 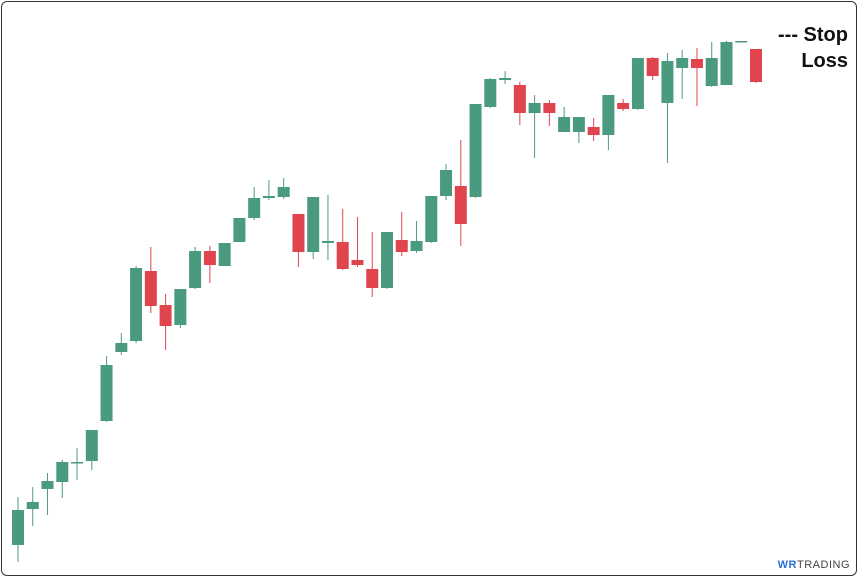 What do you see at coordinates (813, 48) in the screenshot?
I see `annotation: --- Stop Loss` at bounding box center [813, 48].